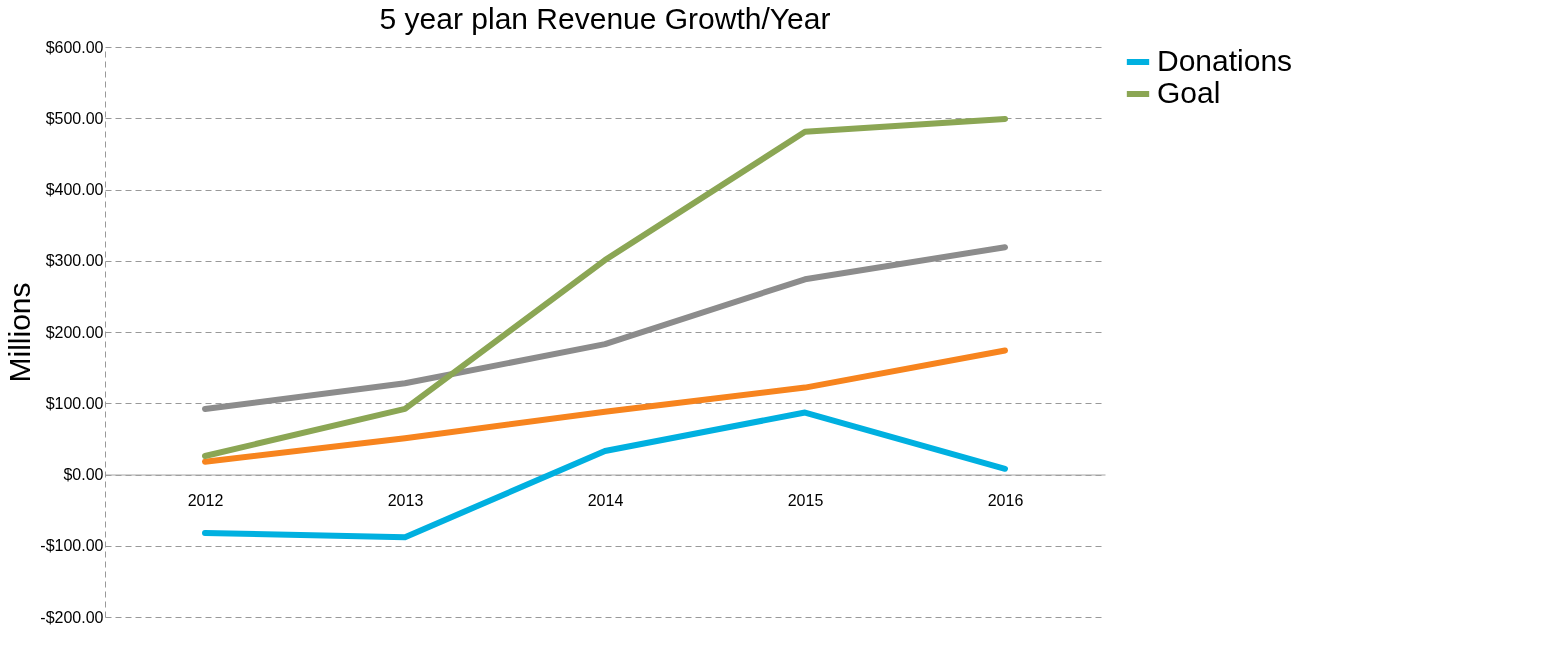 This screenshot has height=671, width=1553. I want to click on y-tick-label: $400.00, so click(74, 189).